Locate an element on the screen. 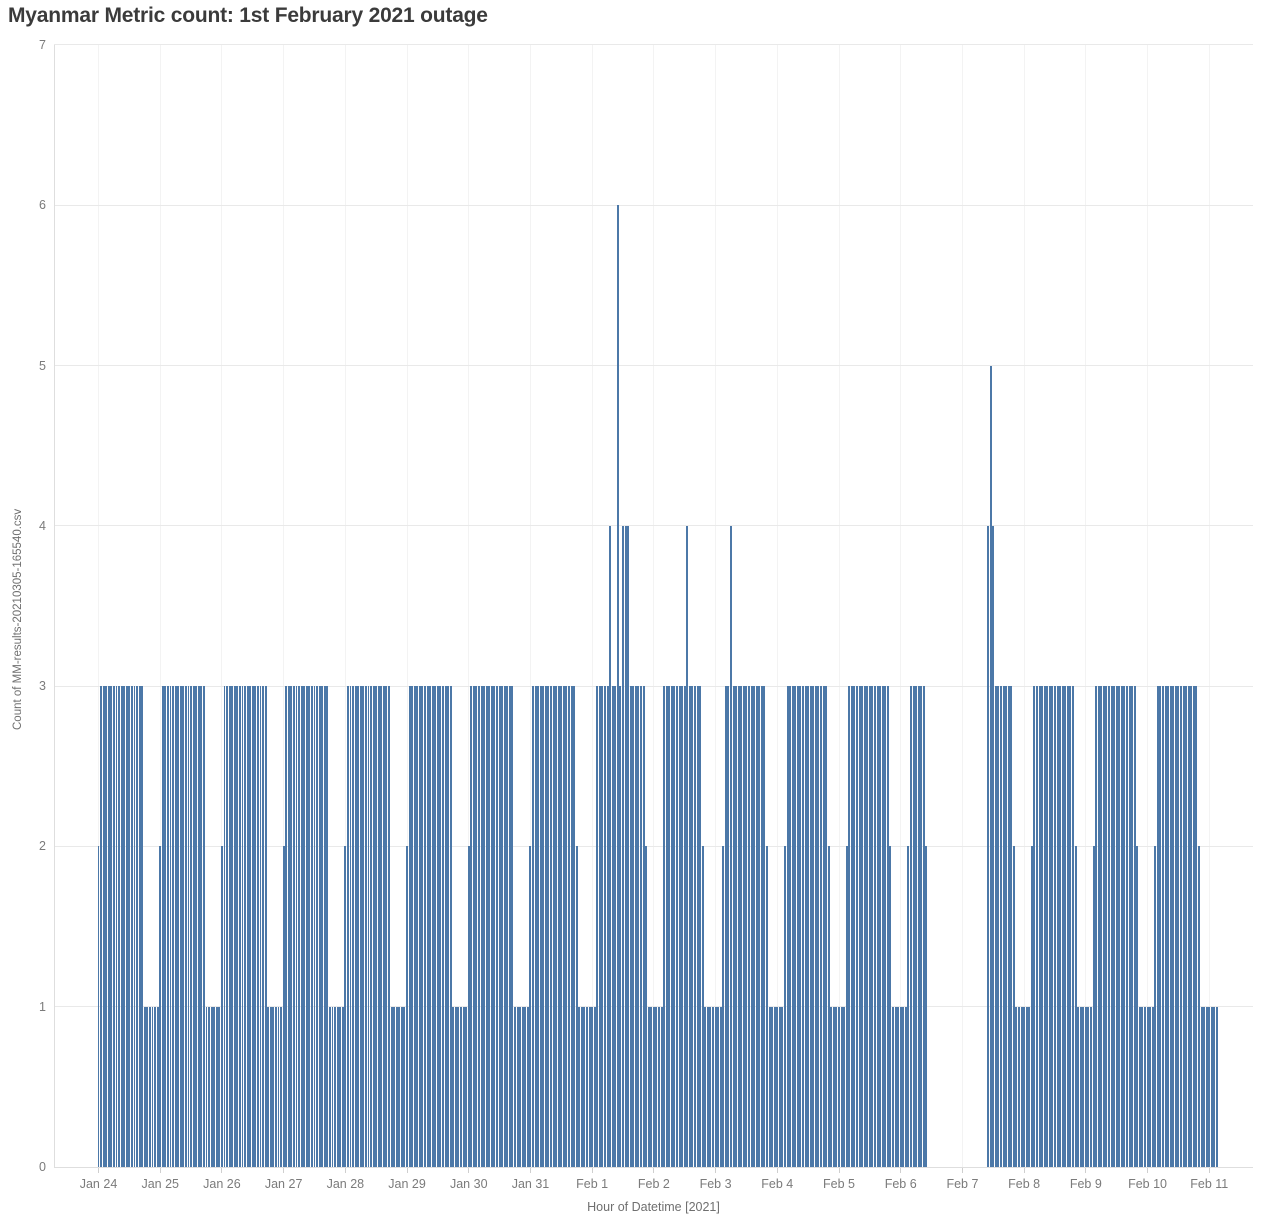 Image resolution: width=1275 pixels, height=1223 pixels. y-tick-label: 0 is located at coordinates (42, 1167).